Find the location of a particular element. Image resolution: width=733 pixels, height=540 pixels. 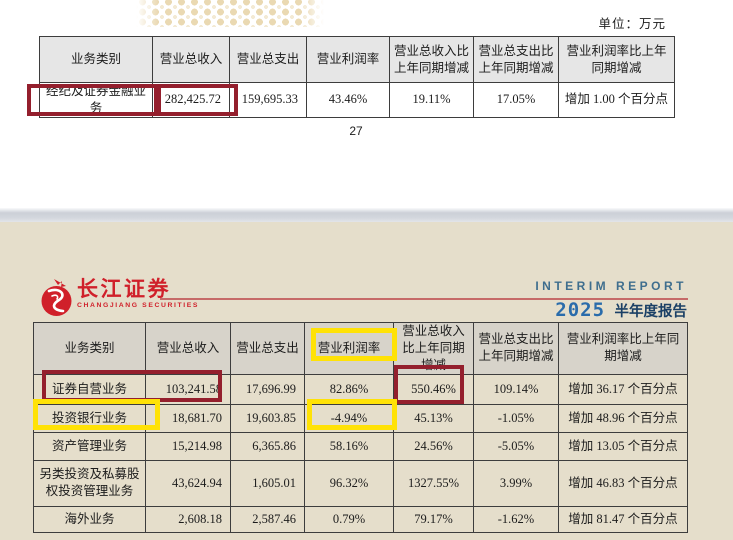

cell-expense: 2,587.46 is located at coordinates (267, 519).